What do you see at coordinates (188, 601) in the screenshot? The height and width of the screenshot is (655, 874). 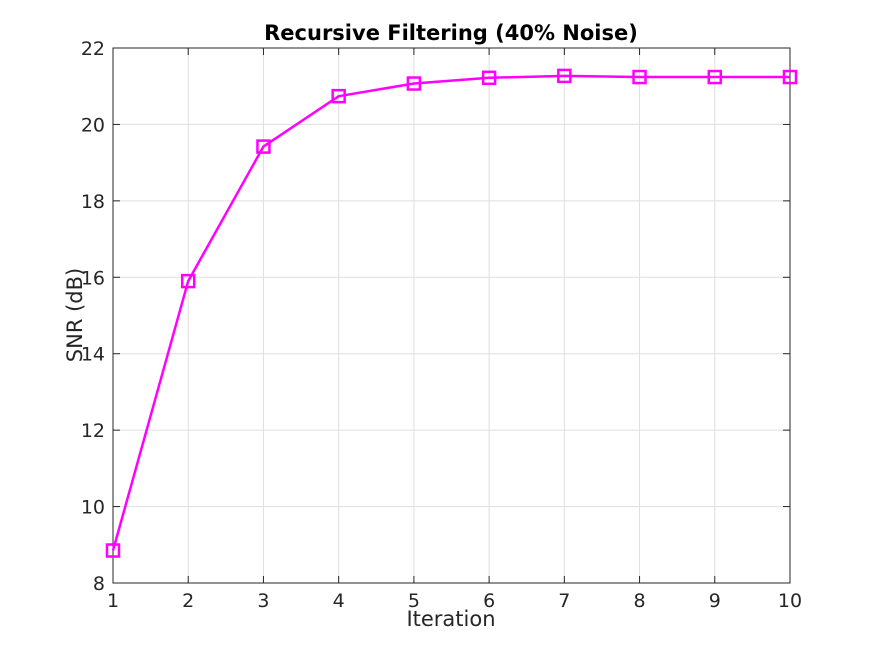 I see `x-tick-label: 2` at bounding box center [188, 601].